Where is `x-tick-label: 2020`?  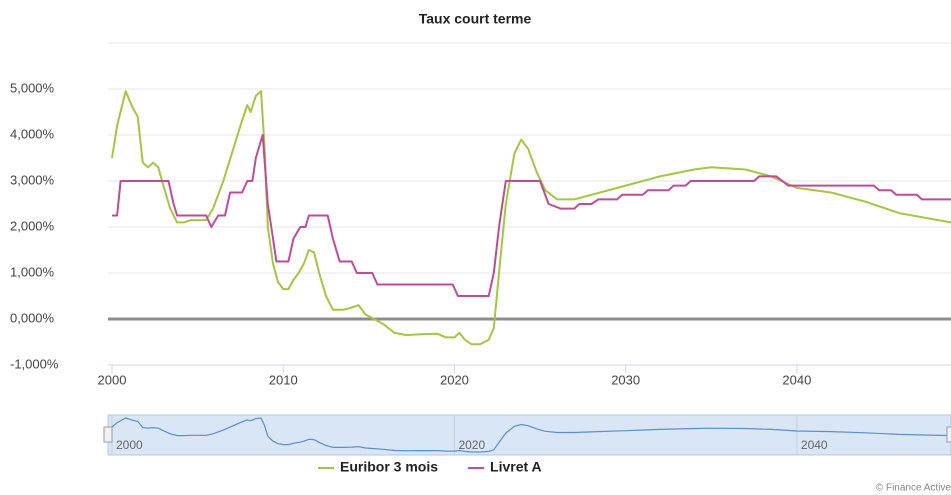
x-tick-label: 2020 is located at coordinates (454, 379).